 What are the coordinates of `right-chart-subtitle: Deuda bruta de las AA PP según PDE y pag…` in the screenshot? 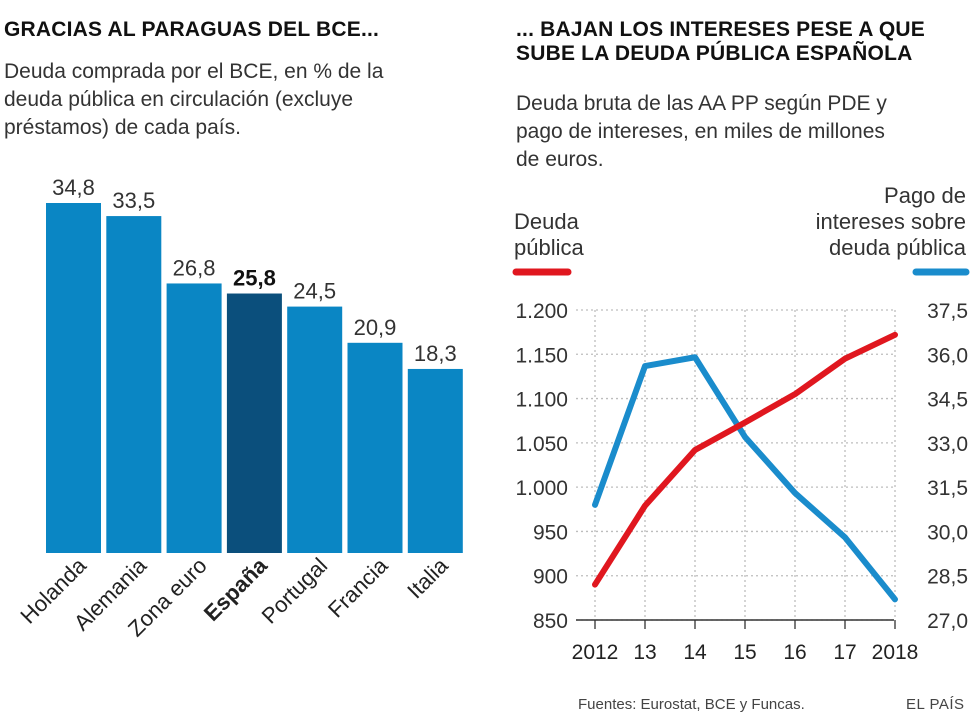 It's located at (741, 132).